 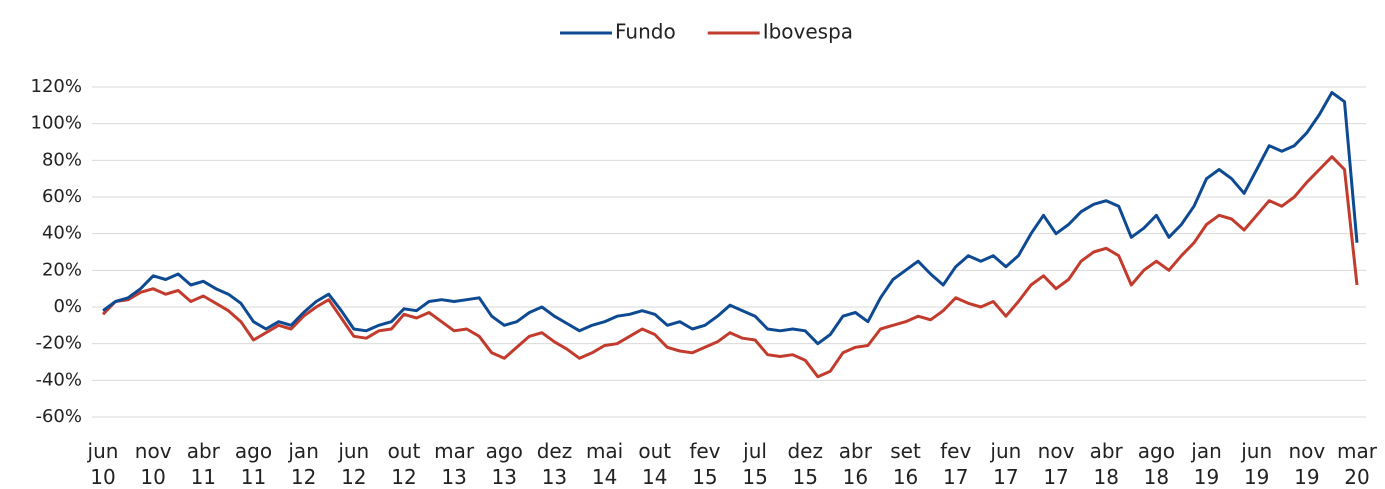 What do you see at coordinates (704, 464) in the screenshot?
I see `x-tick-label: fev 15` at bounding box center [704, 464].